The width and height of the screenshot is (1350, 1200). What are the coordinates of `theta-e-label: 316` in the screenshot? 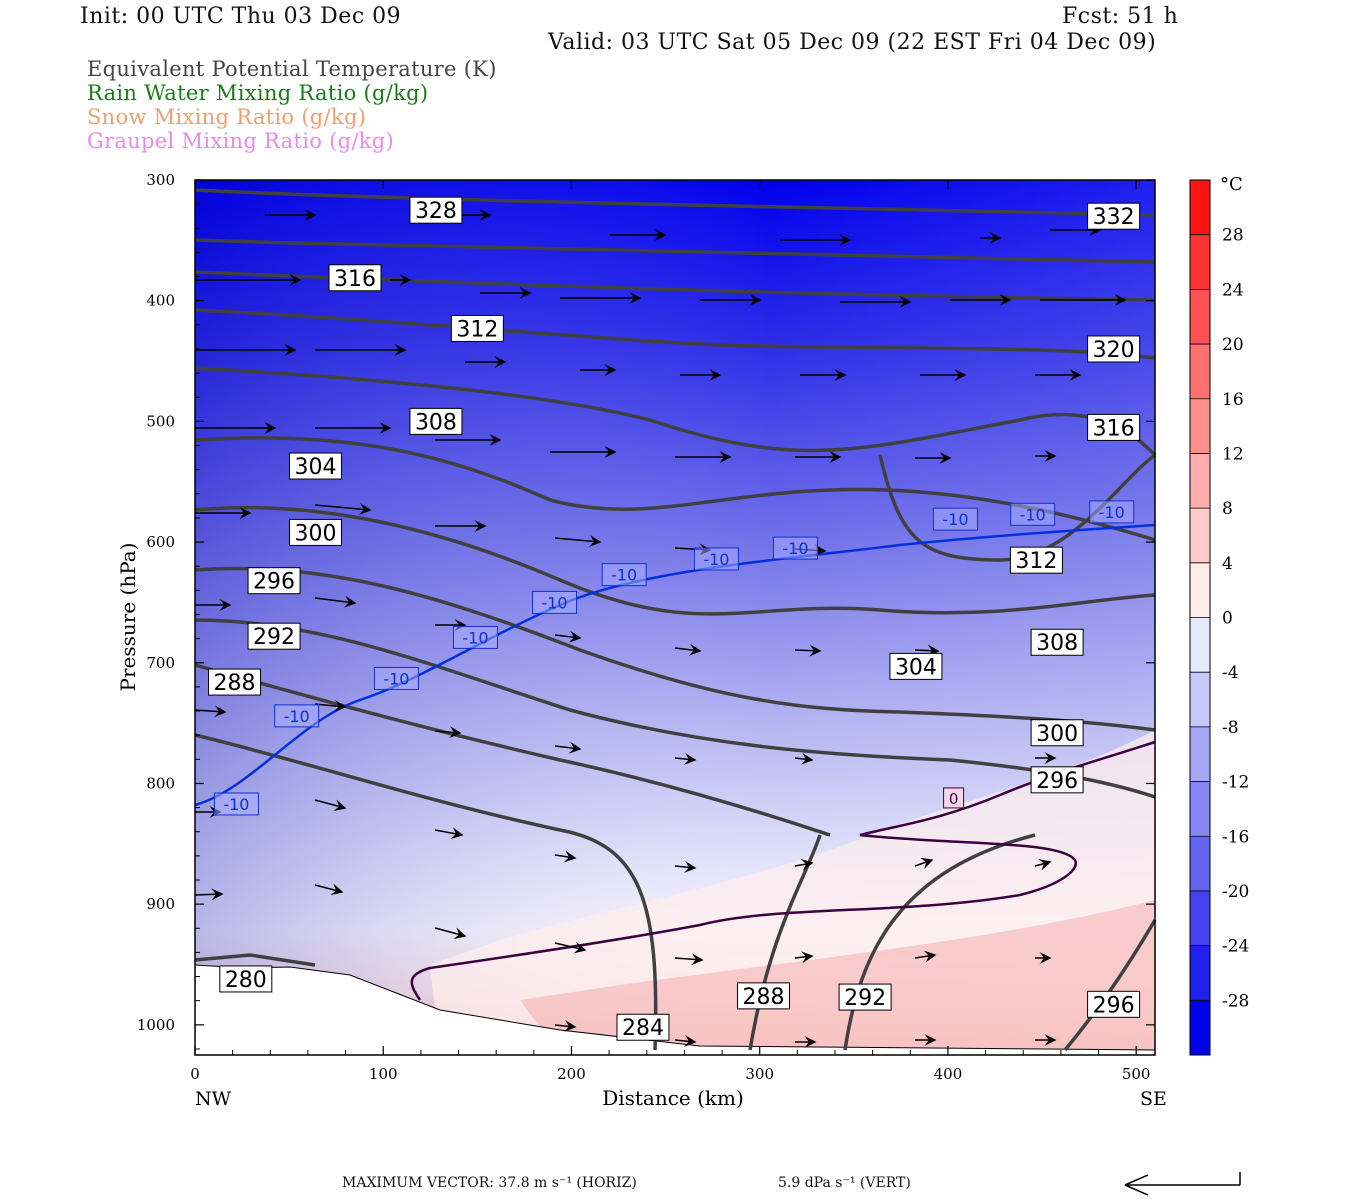 It's located at (355, 279).